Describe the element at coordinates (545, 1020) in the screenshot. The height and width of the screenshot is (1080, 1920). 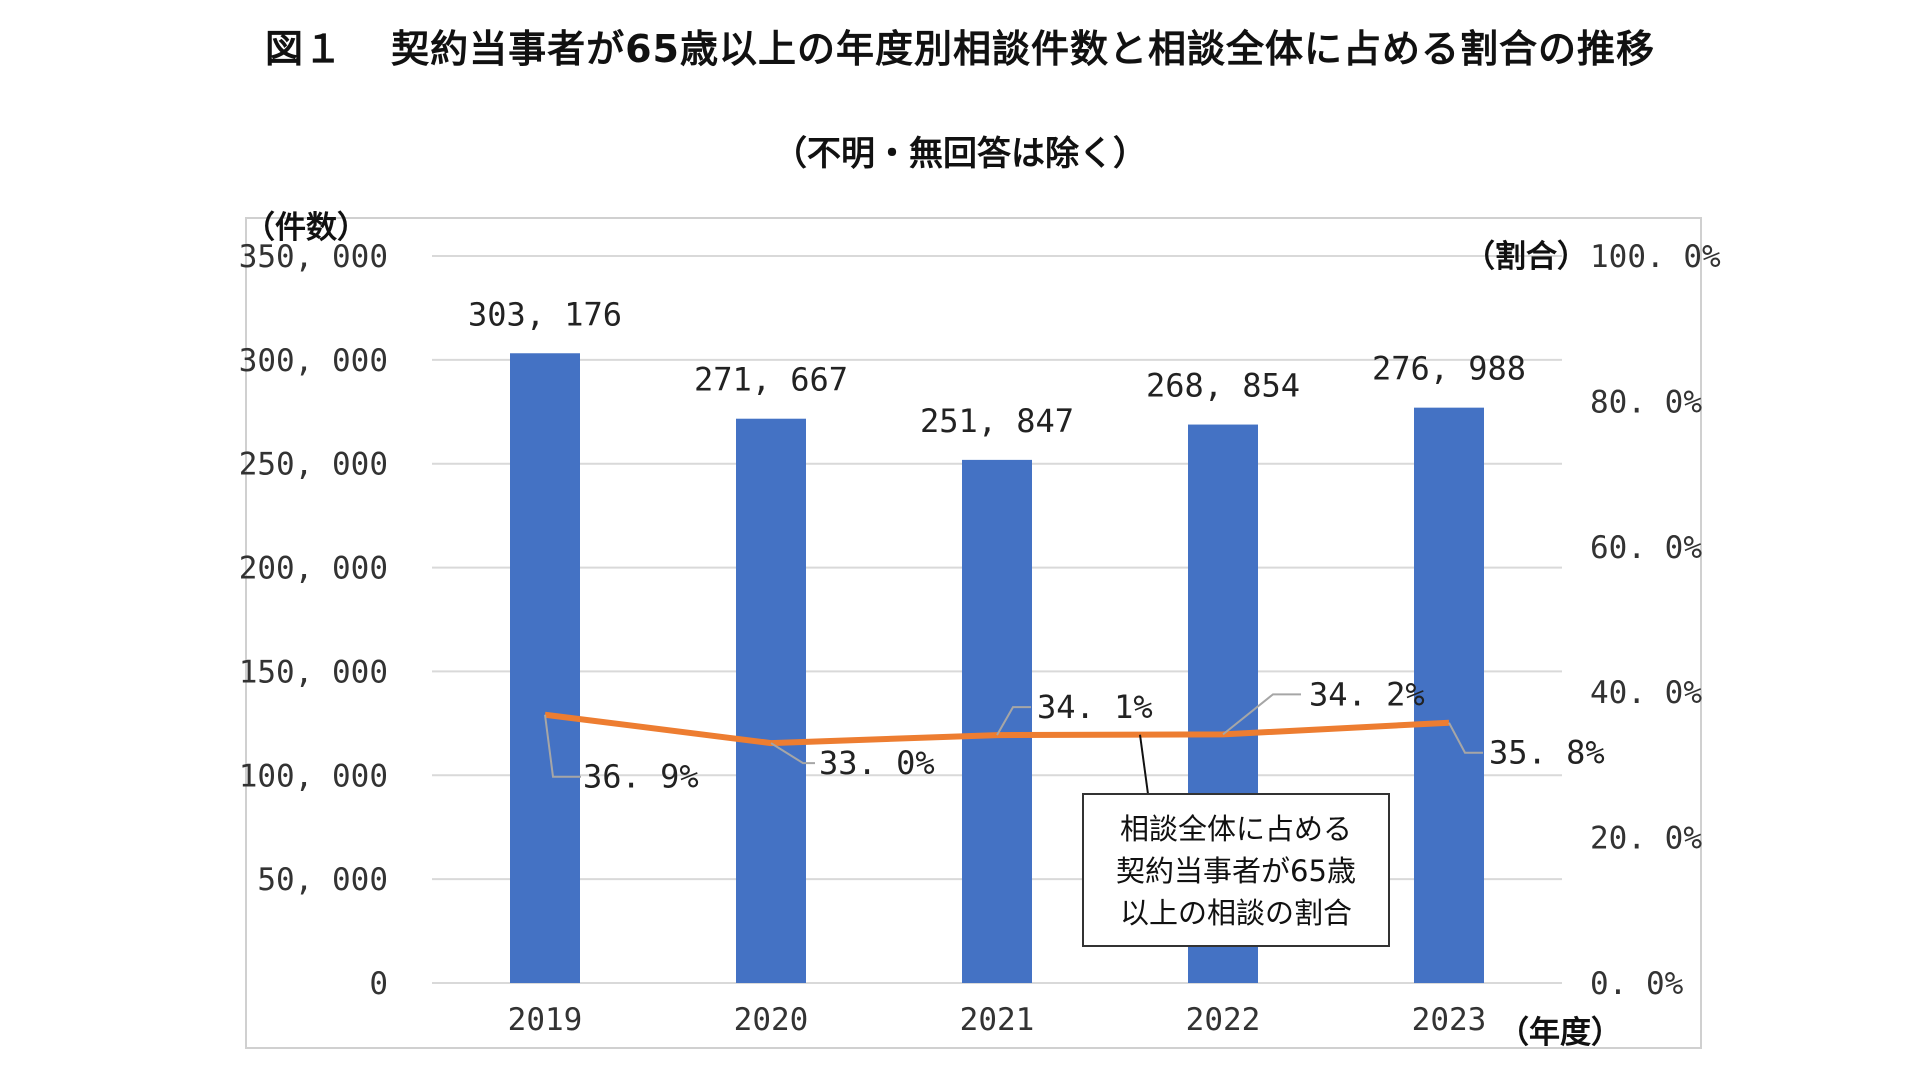
I see `x-tick-label: 2019` at that location.